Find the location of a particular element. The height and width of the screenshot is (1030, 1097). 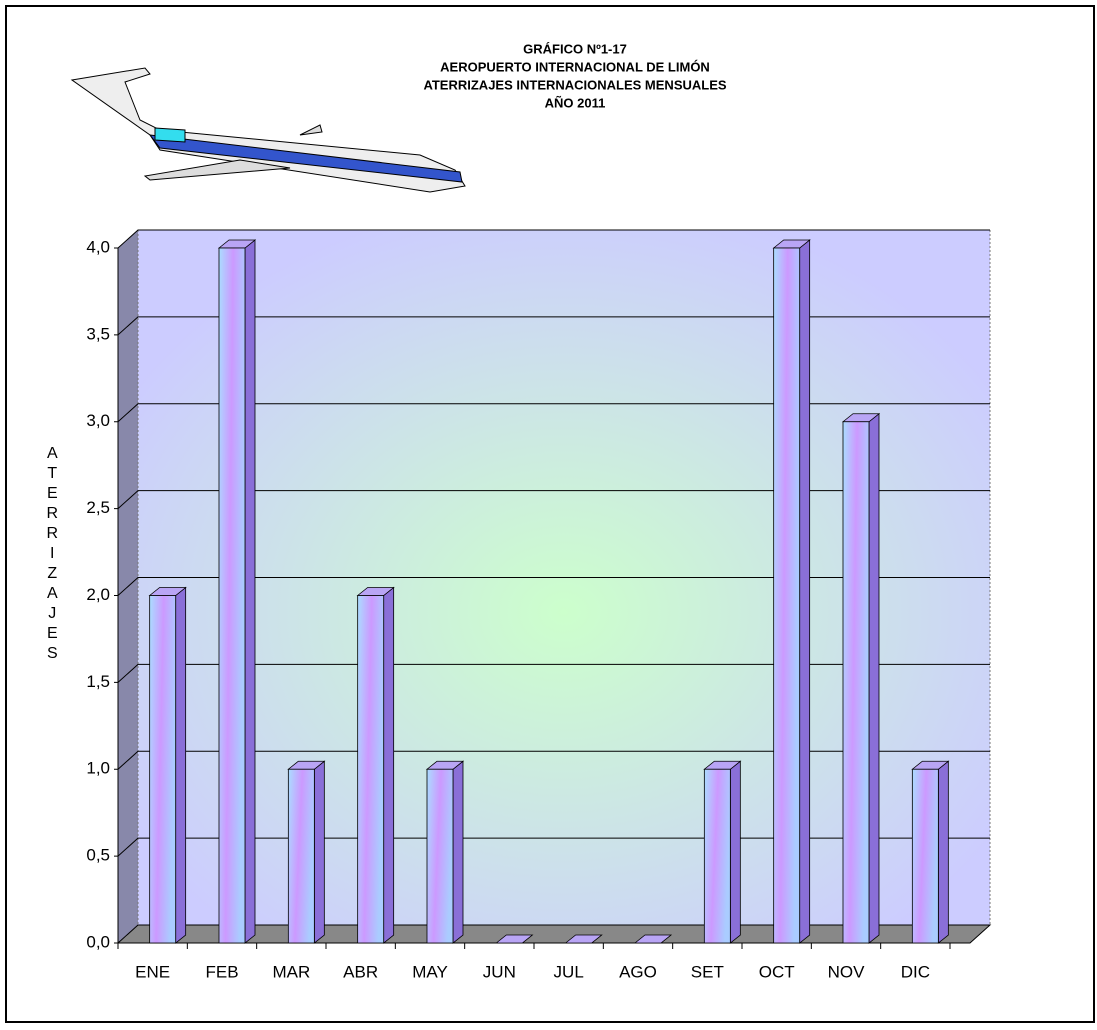

x-tick-label: AGO is located at coordinates (638, 971).